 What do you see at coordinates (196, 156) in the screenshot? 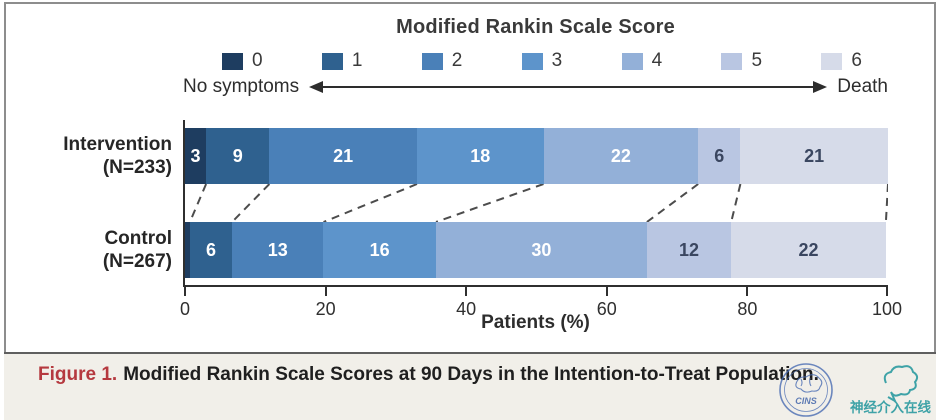
I see `bar-segment-score-0: 3` at bounding box center [196, 156].